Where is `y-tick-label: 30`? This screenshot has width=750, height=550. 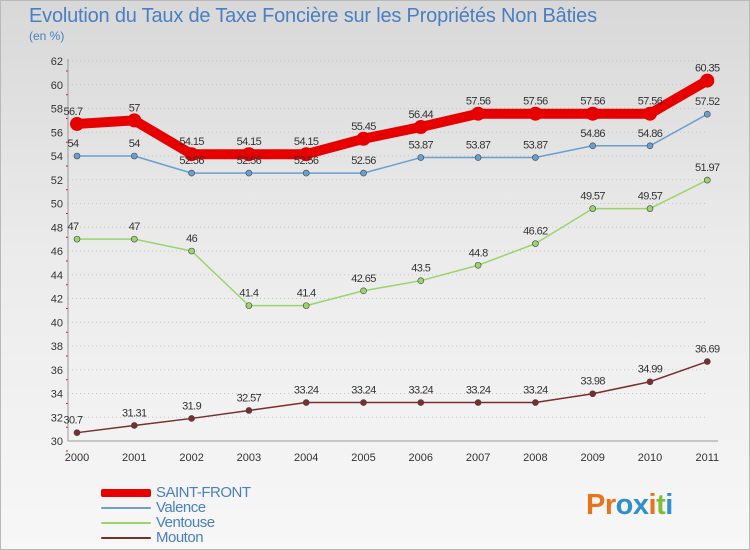 y-tick-label: 30 is located at coordinates (57, 442).